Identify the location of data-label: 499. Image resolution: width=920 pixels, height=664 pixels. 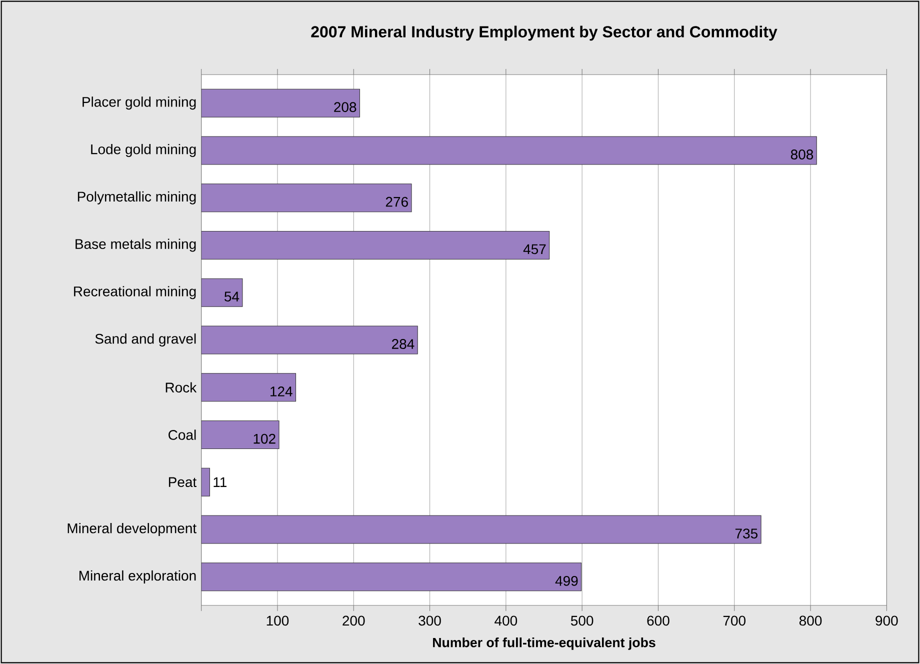
(566, 581).